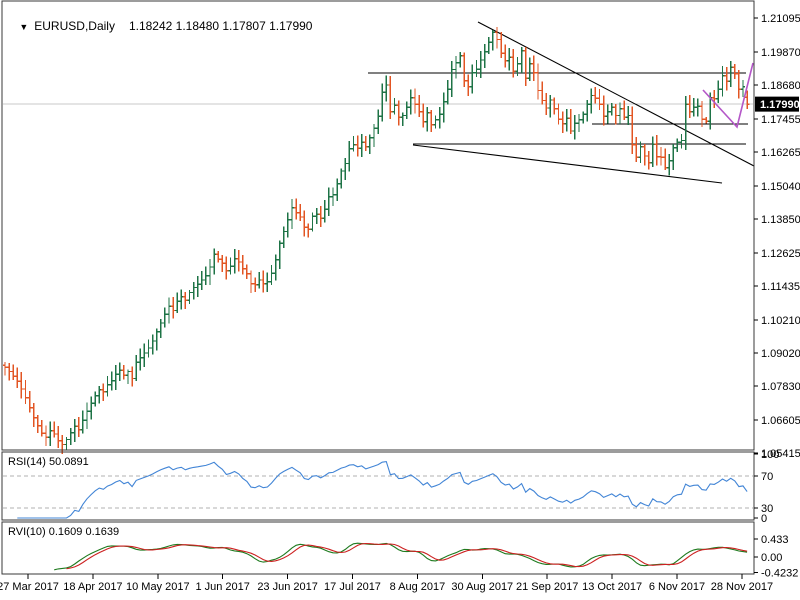 The image size is (800, 600). What do you see at coordinates (352, 587) in the screenshot?
I see `date-label: 17 Jul 2017` at bounding box center [352, 587].